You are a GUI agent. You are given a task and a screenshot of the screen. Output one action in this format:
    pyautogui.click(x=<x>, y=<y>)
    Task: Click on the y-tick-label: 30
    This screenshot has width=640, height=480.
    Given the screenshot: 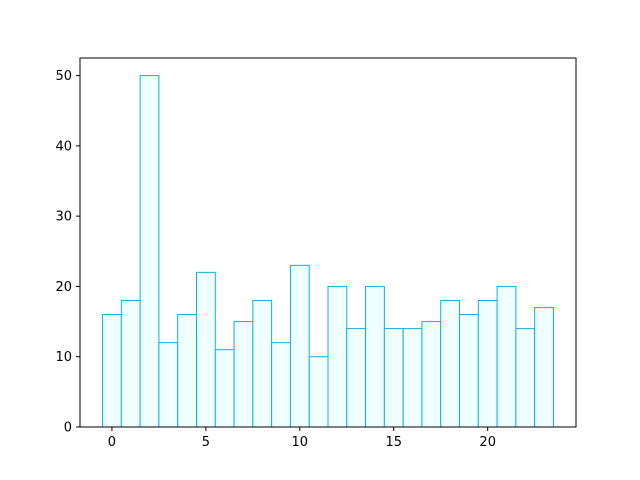 What is the action you would take?
    pyautogui.click(x=63, y=217)
    